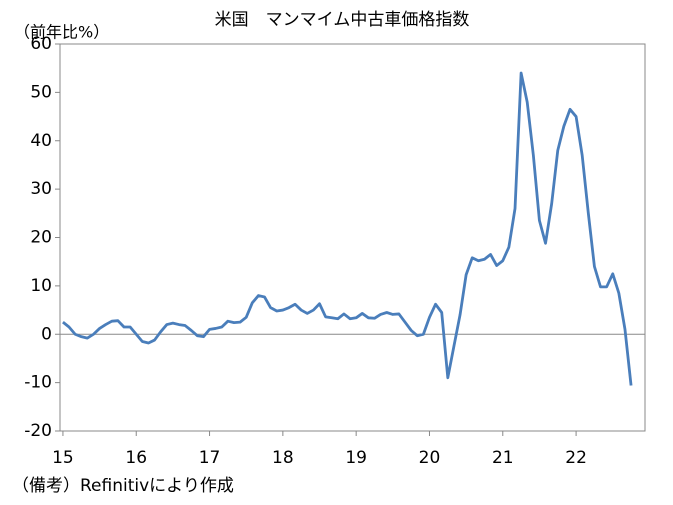  I want to click on note: （備考）Refinitivにより作成, so click(123, 486).